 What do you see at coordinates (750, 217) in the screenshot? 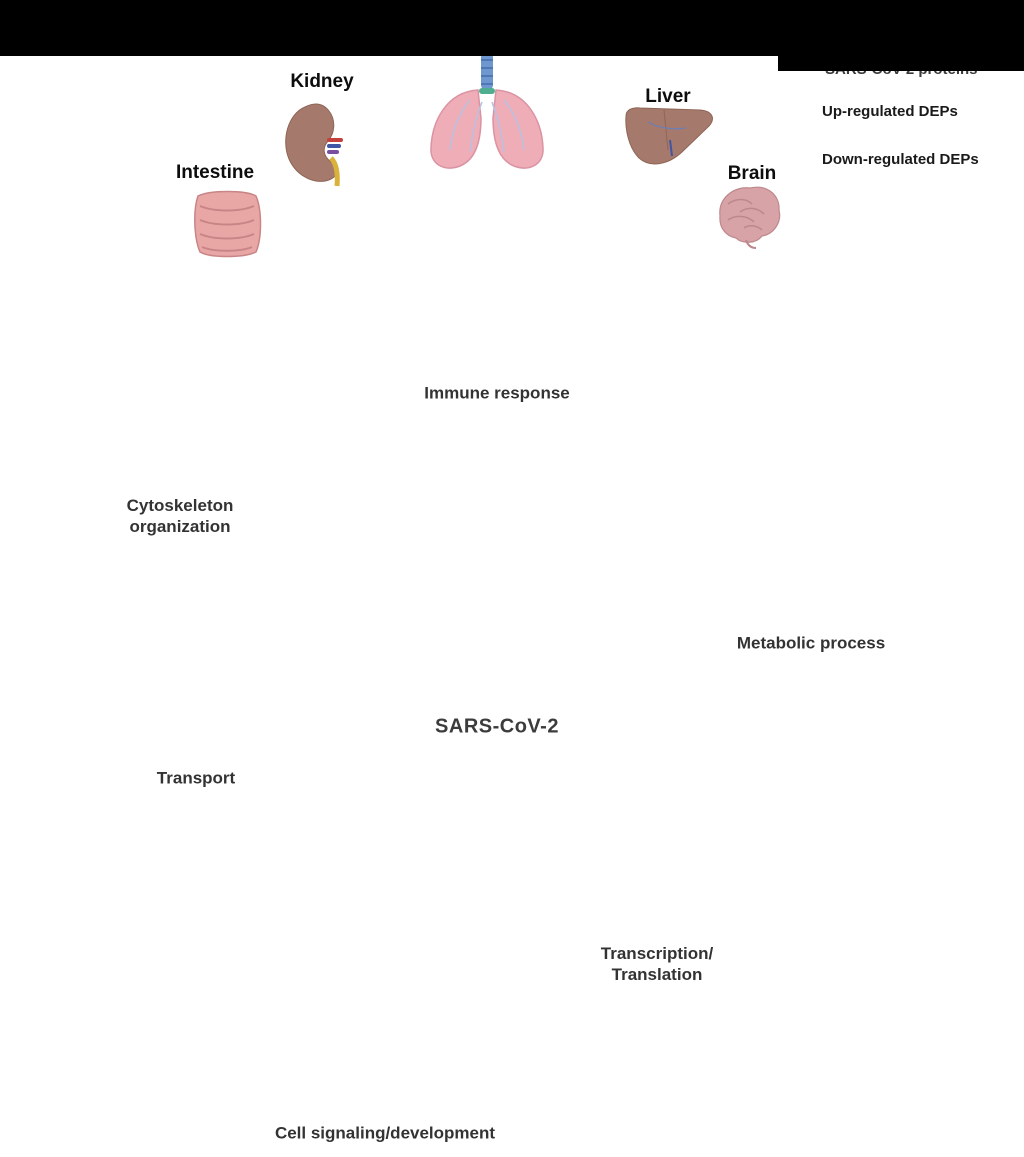
I see `brain-illustration` at bounding box center [750, 217].